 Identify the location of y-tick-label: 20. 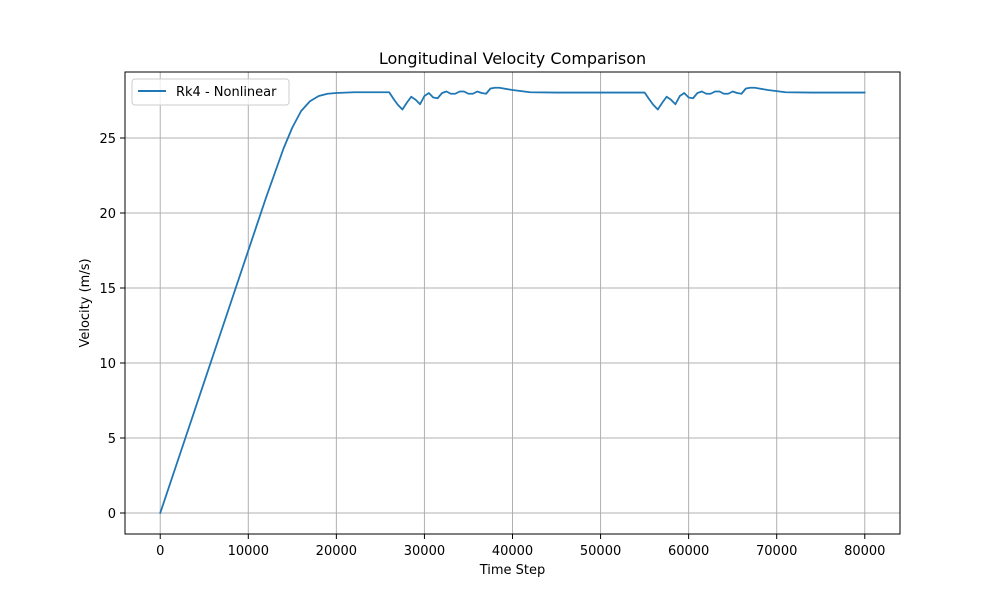
(107, 214).